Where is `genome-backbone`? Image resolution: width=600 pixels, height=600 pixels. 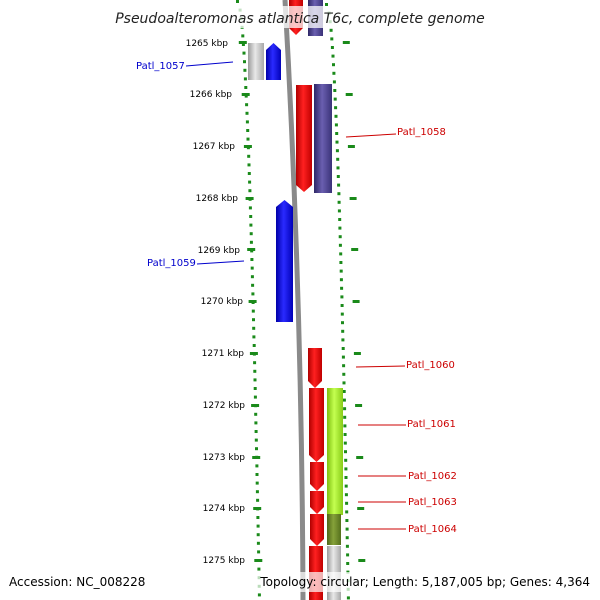 genome-backbone is located at coordinates (294, 300).